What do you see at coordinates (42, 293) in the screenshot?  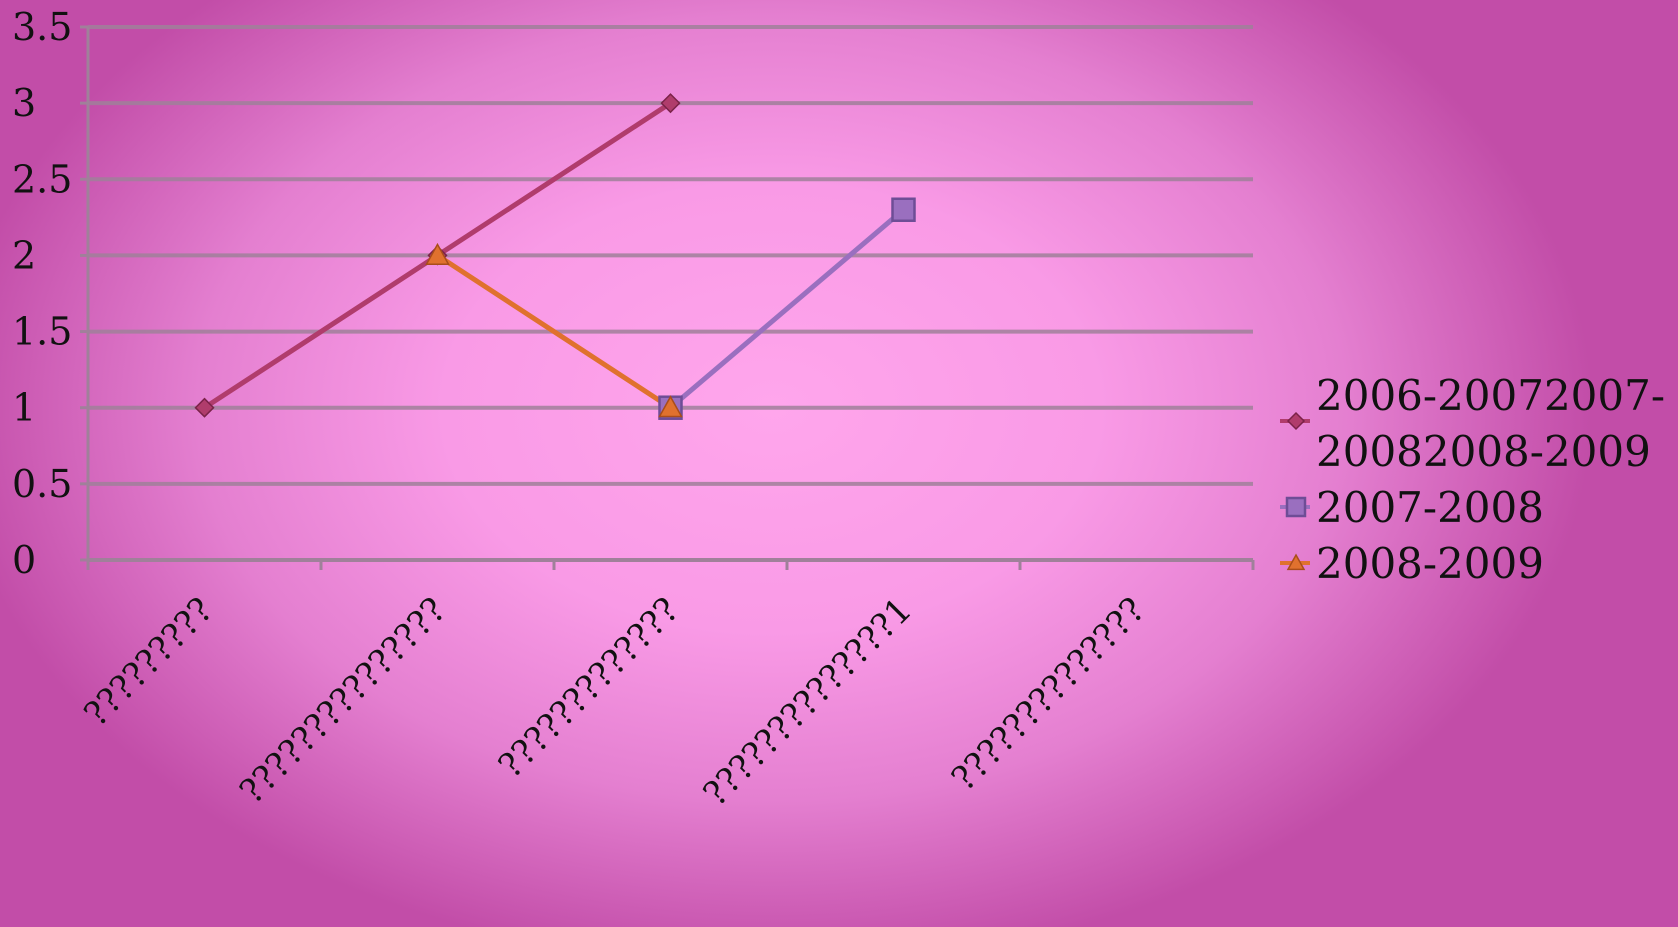 I see `y-axis-tick-labels: 0 0.5 1 1.5 2 2.5 3 3.5` at bounding box center [42, 293].